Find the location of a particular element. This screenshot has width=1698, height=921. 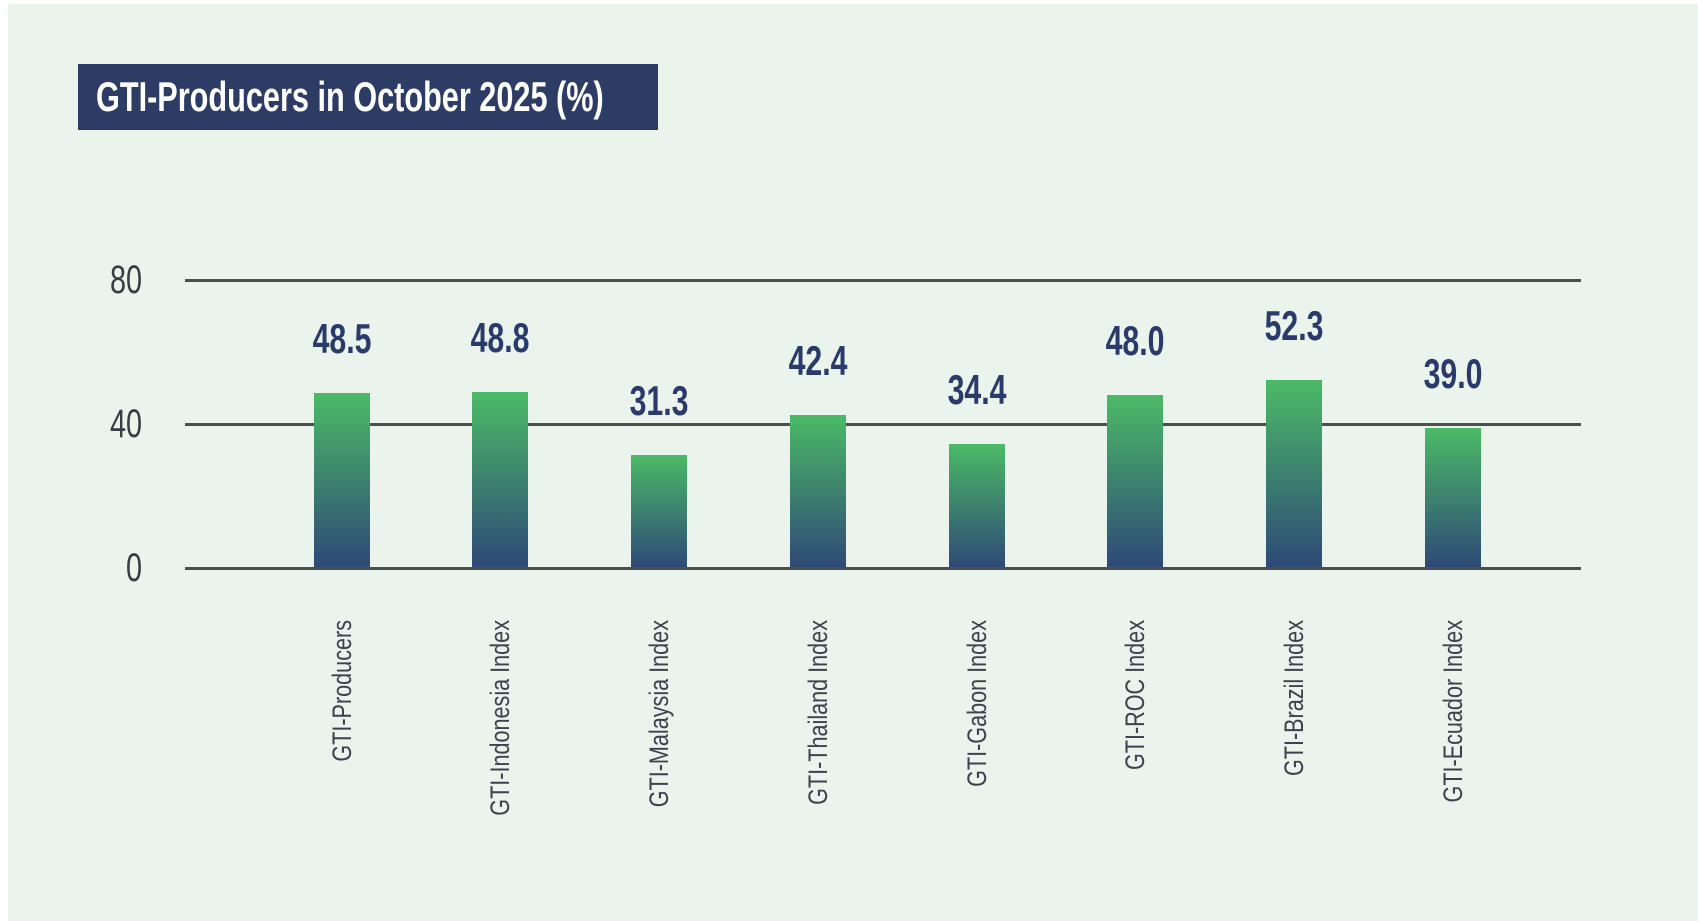

bar-value-label: 48.0 is located at coordinates (1135, 341).